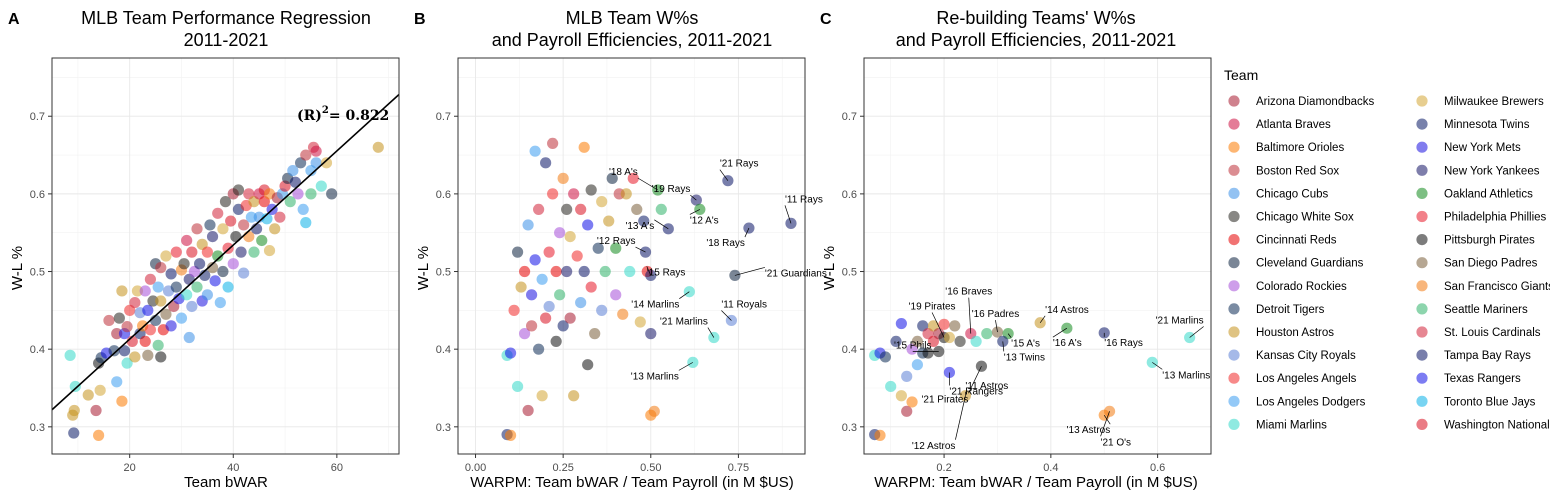 The width and height of the screenshot is (1550, 500). I want to click on legend-label: Los Angeles Angels, so click(1306, 379).